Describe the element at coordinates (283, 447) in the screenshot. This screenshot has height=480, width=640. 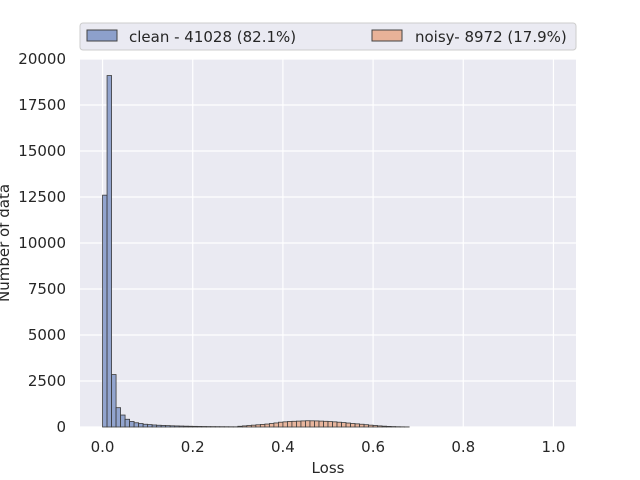
I see `x-tick-label: 0.4` at that location.